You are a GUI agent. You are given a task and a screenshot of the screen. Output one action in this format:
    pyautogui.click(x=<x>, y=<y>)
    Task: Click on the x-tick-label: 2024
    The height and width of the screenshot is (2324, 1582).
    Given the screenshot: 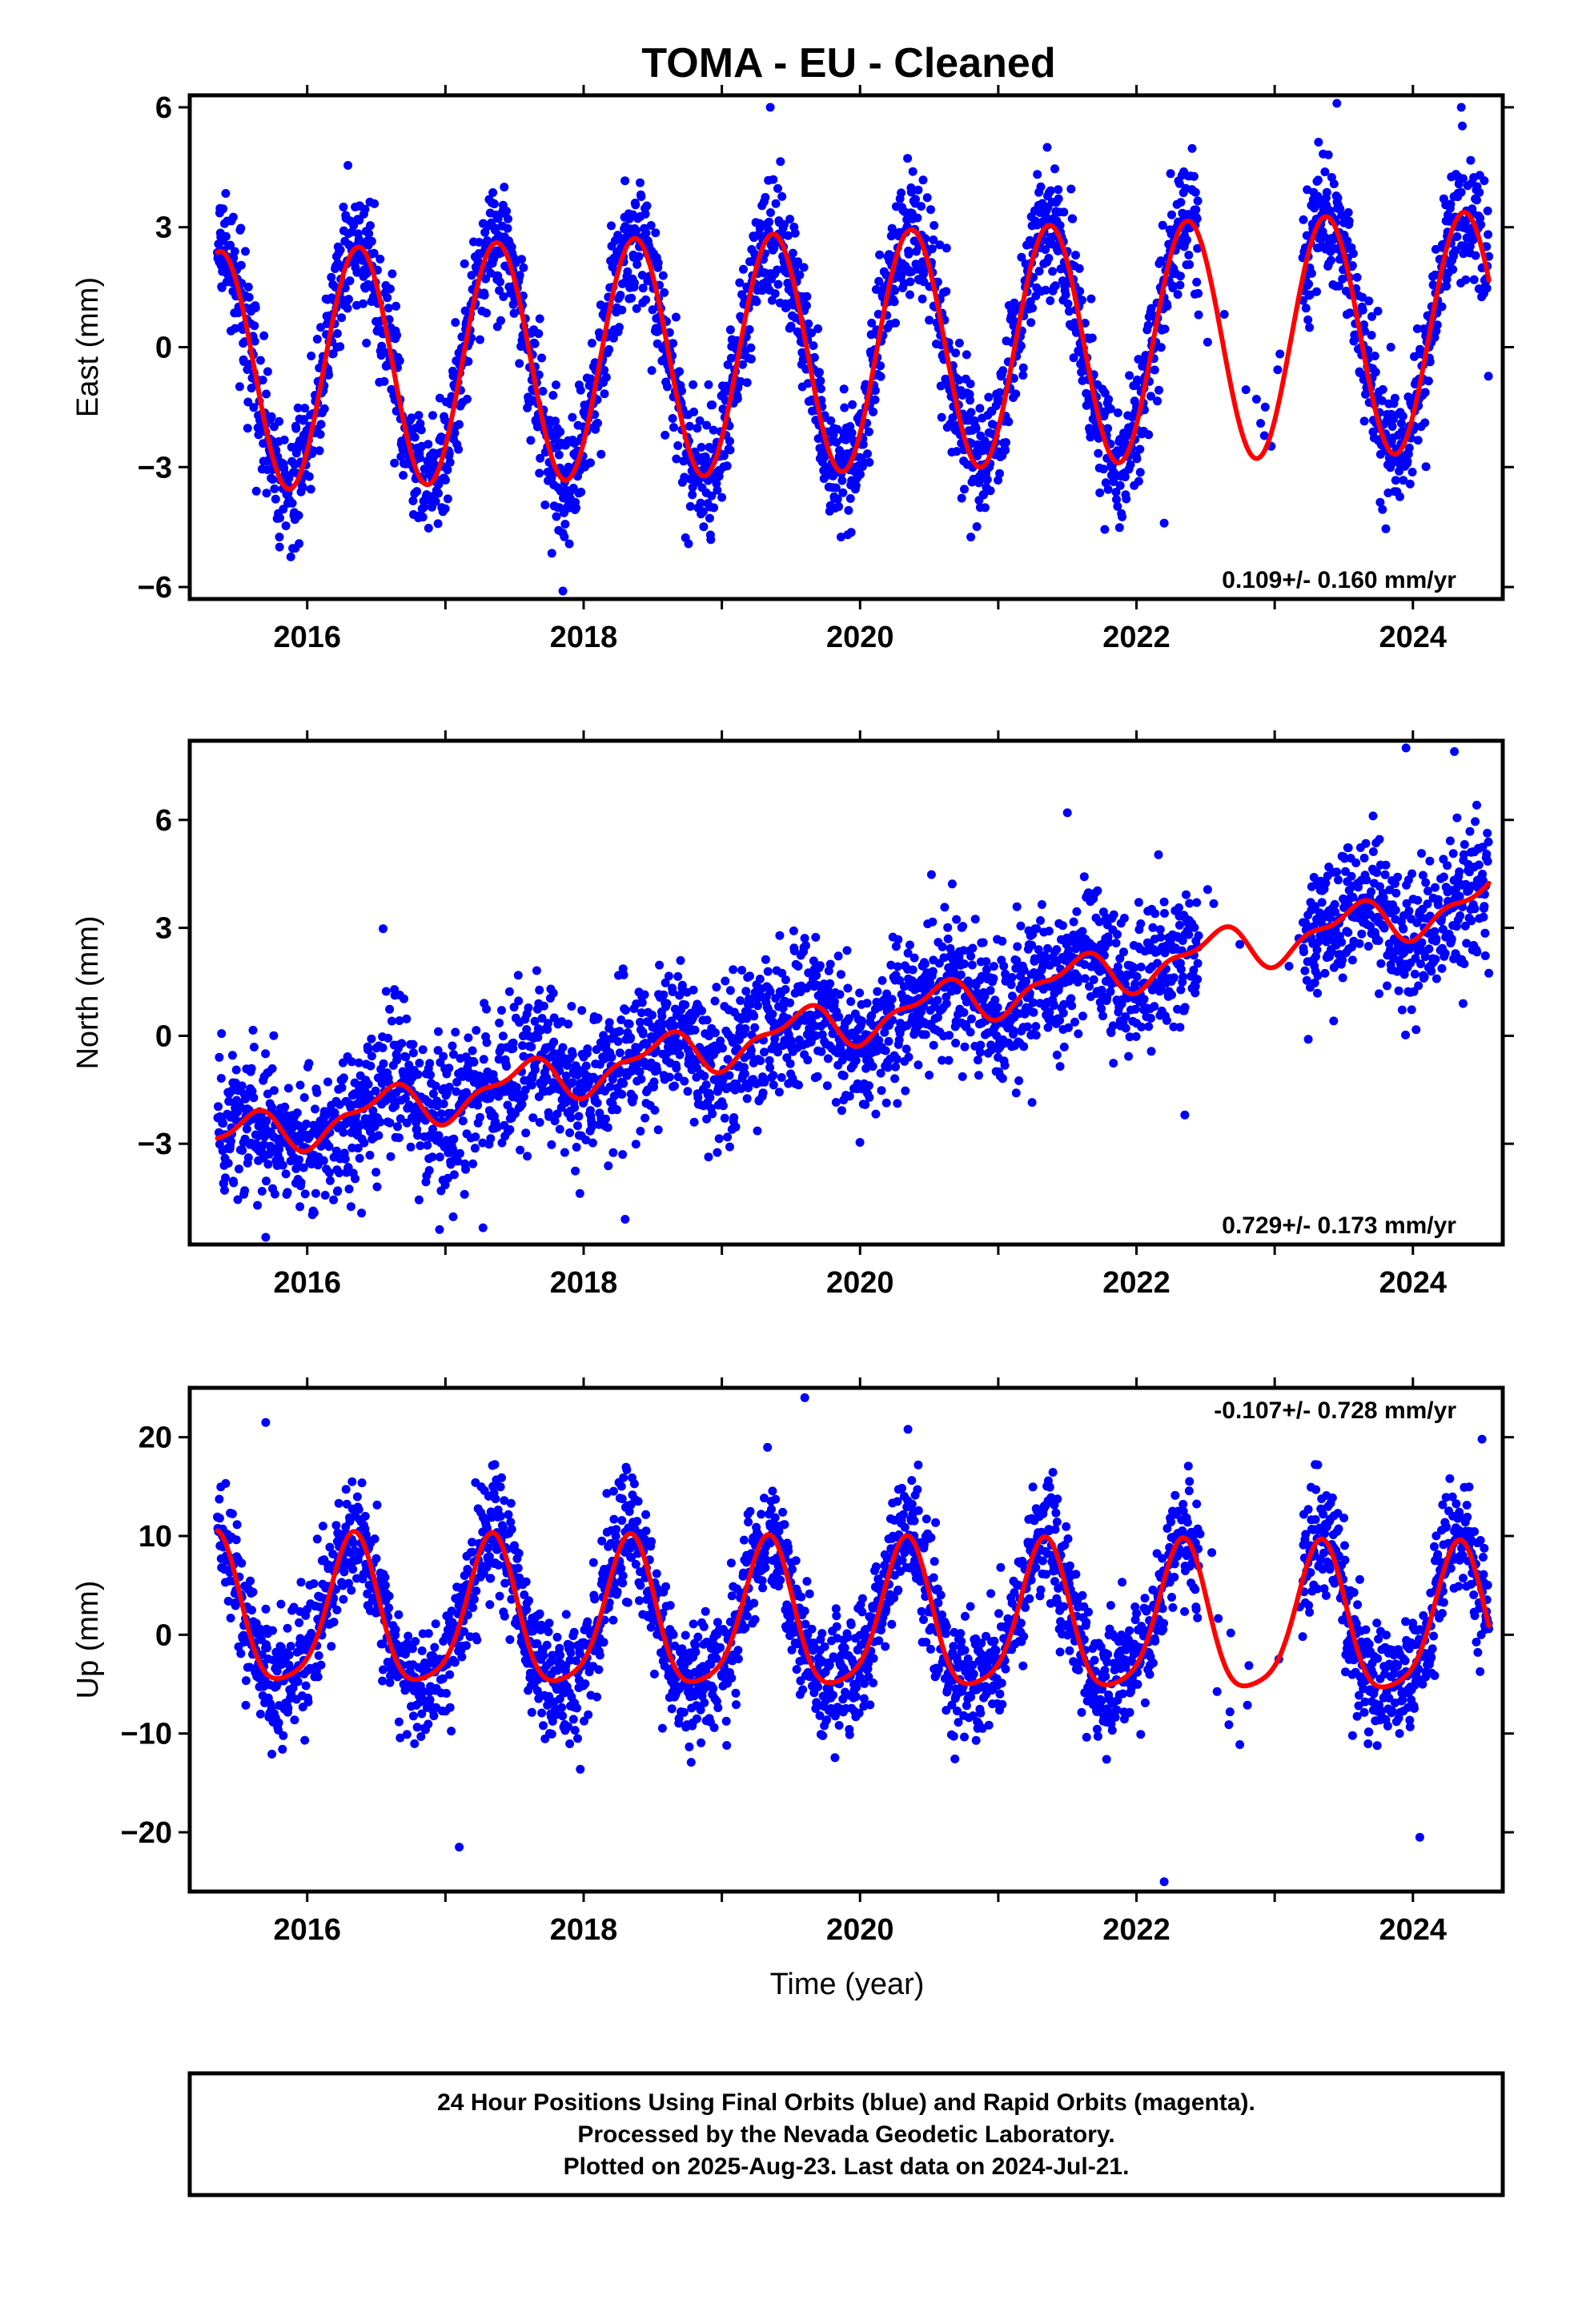 What is the action you would take?
    pyautogui.click(x=1413, y=637)
    